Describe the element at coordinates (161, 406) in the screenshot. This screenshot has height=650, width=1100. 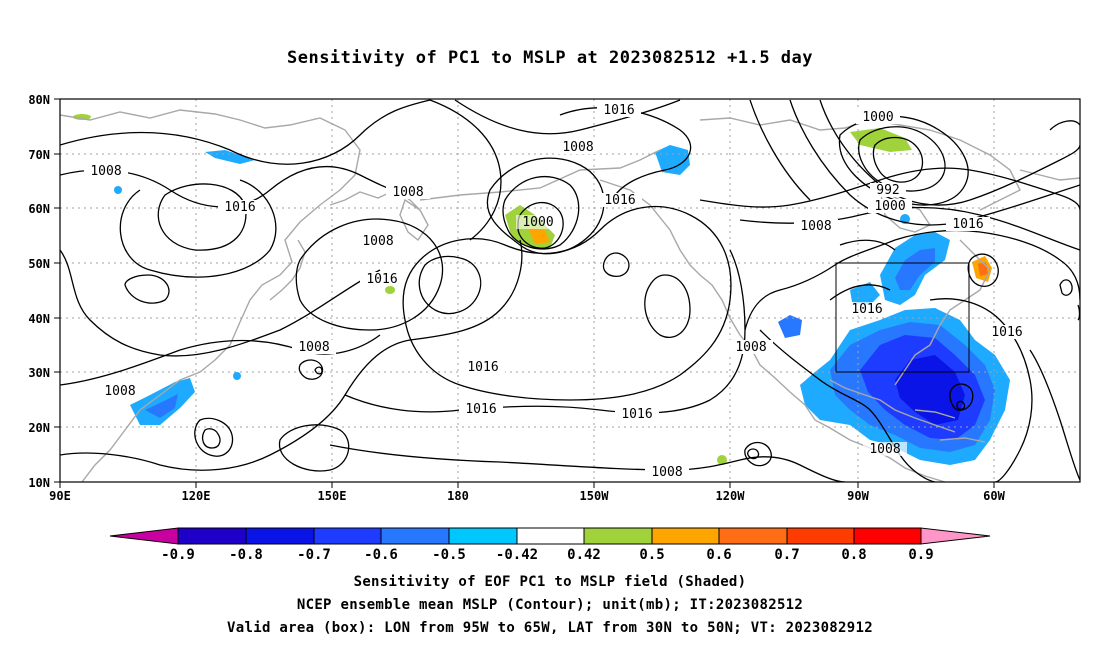
I see `negative-sensitivity-pacific-core` at that location.